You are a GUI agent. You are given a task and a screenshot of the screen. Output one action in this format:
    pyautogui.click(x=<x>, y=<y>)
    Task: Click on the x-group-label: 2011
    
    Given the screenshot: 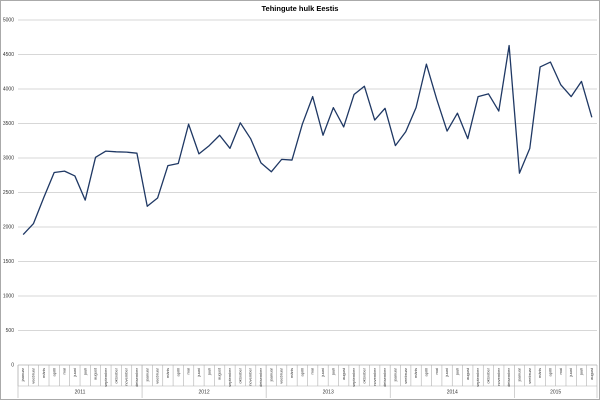 What is the action you would take?
    pyautogui.click(x=80, y=392)
    